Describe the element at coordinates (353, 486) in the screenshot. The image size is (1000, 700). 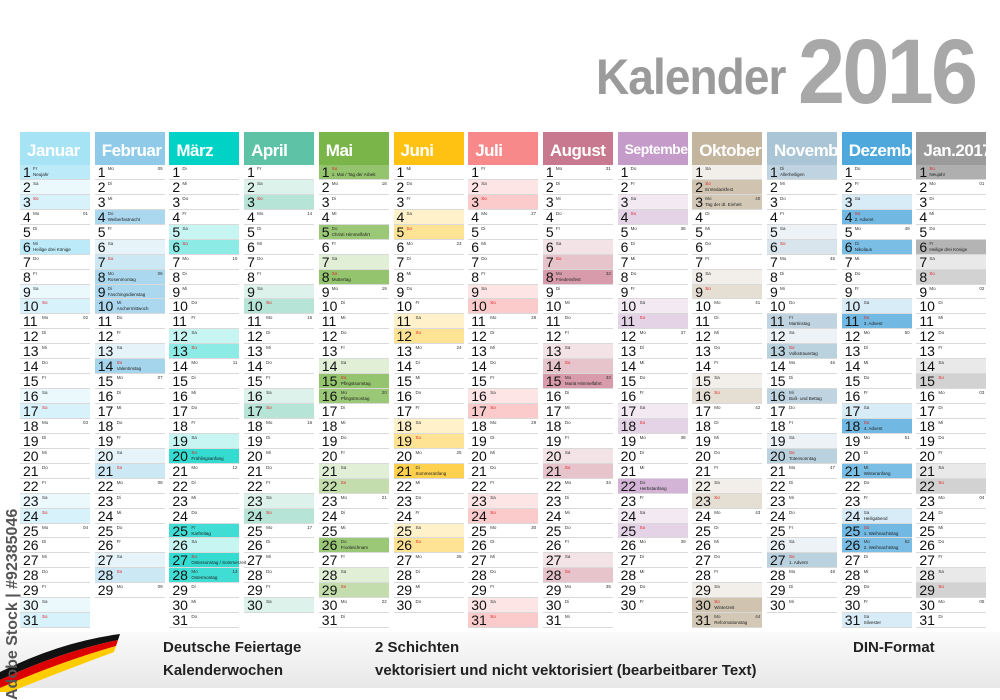
I see `day-cell: 22 So` at that location.